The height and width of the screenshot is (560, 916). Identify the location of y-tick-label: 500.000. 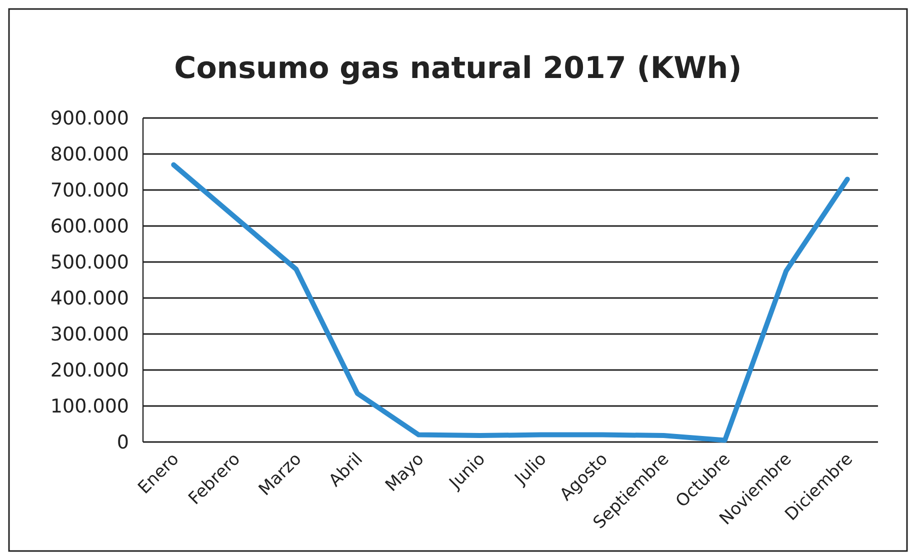
(89, 263).